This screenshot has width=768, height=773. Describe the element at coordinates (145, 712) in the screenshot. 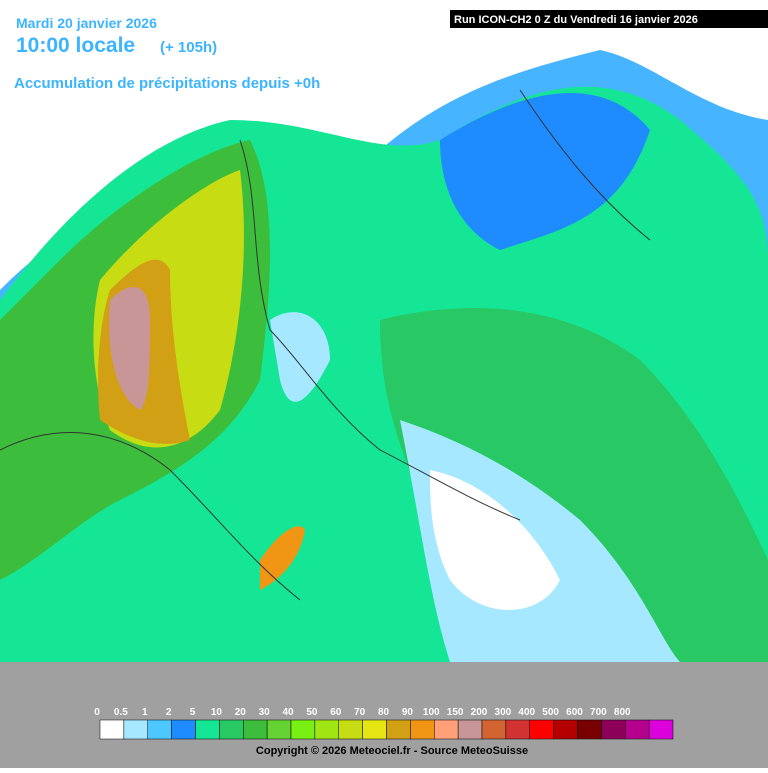

I see `legend-label: 1` at that location.